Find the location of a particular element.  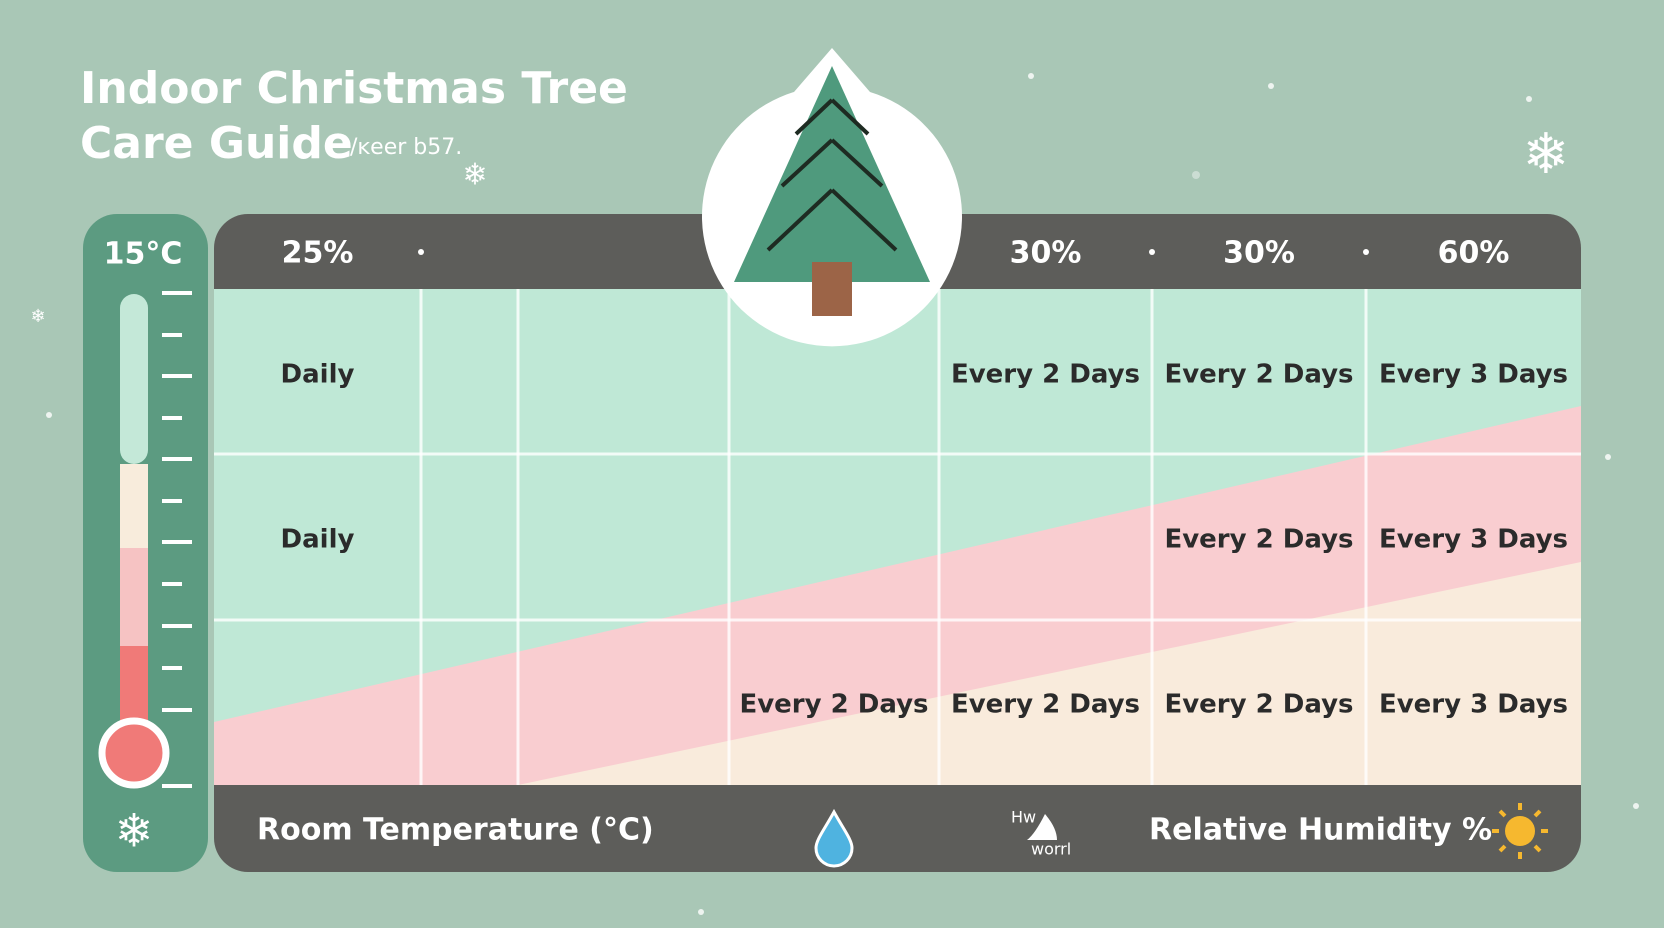

icon-text: worrl is located at coordinates (1051, 849).